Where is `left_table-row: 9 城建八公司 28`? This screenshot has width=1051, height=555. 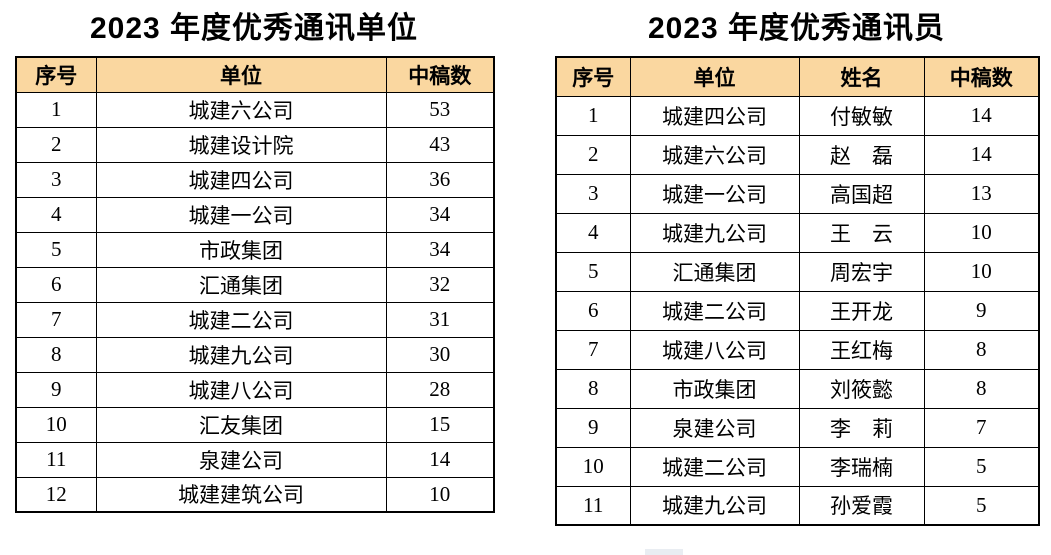 left_table-row: 9 城建八公司 28 is located at coordinates (255, 389).